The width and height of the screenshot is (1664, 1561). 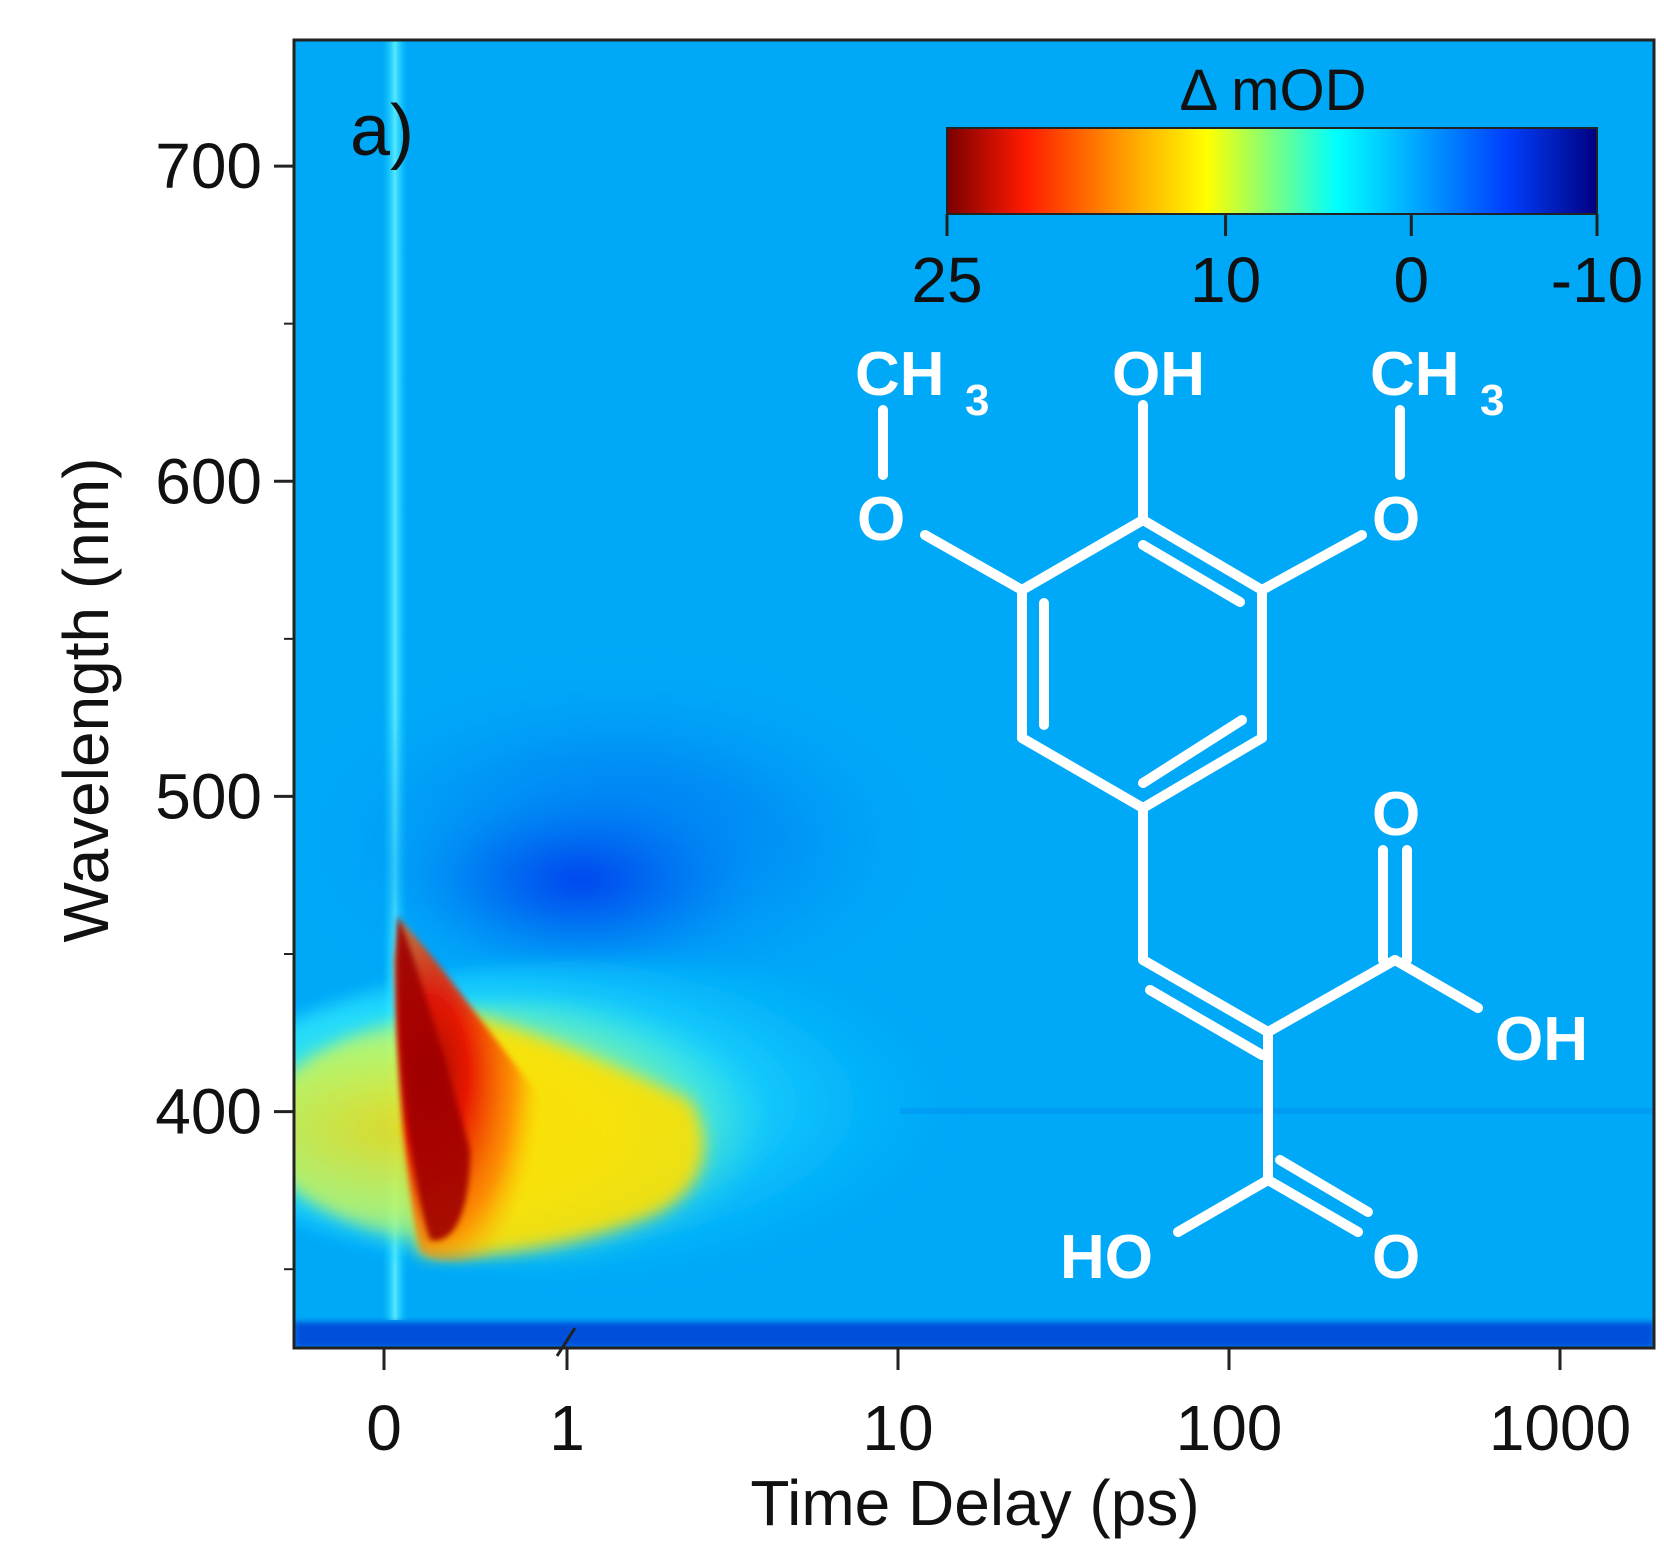 I want to click on colorbar-tick-label: 10, so click(x=1225, y=280).